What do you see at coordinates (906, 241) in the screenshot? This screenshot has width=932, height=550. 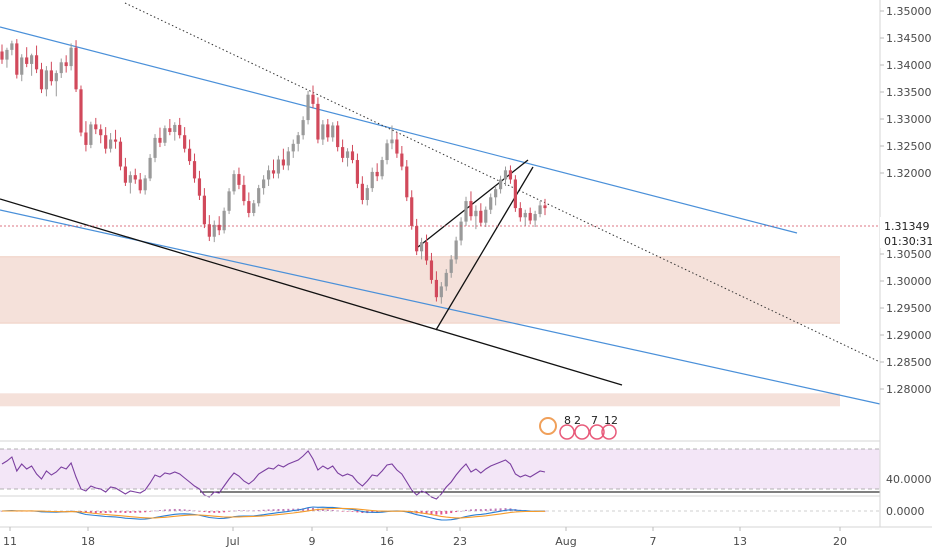 I see `countdown-tag` at bounding box center [906, 241].